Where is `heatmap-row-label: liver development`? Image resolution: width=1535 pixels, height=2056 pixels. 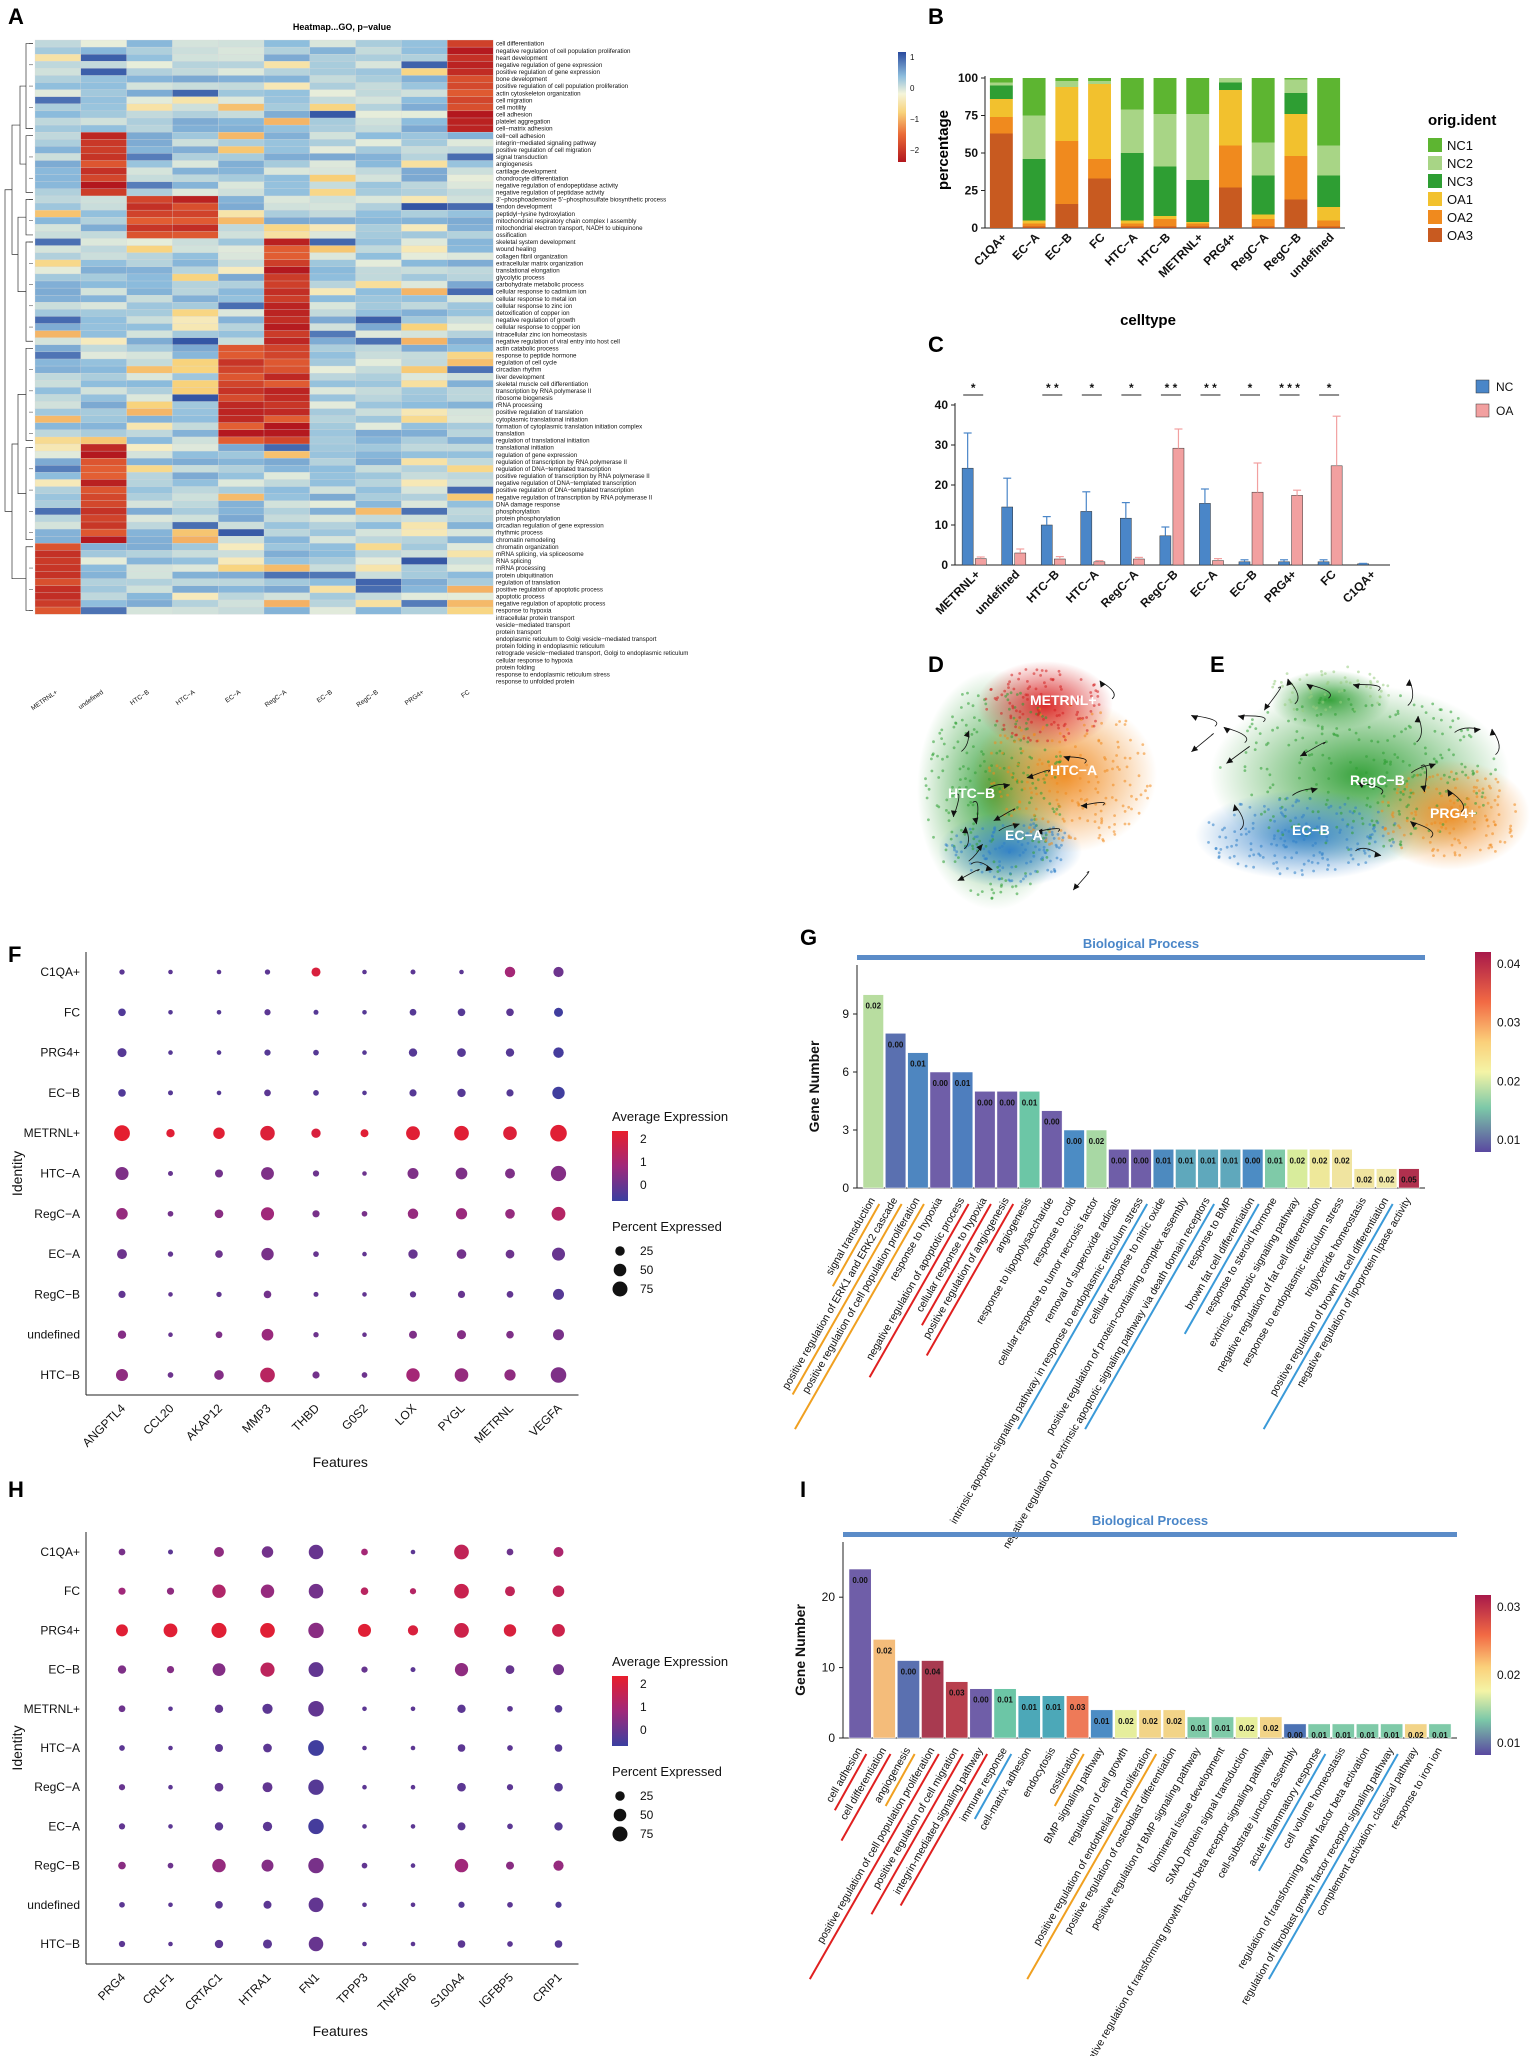
heatmap-row-label: liver development is located at coordinates (520, 377).